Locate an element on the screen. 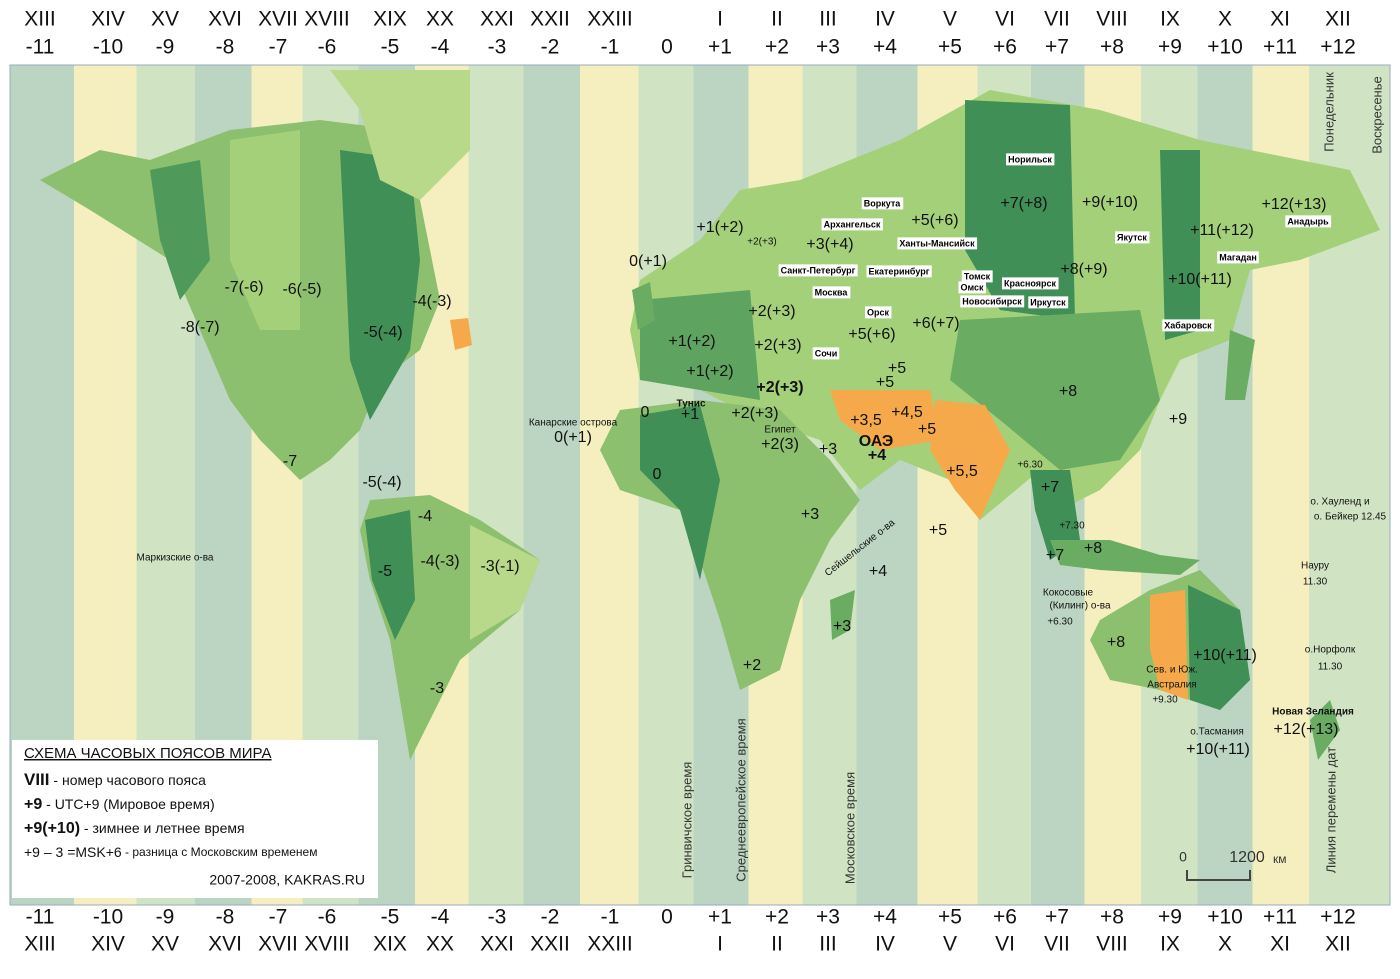  zone-roman-top: XVIII is located at coordinates (327, 19).